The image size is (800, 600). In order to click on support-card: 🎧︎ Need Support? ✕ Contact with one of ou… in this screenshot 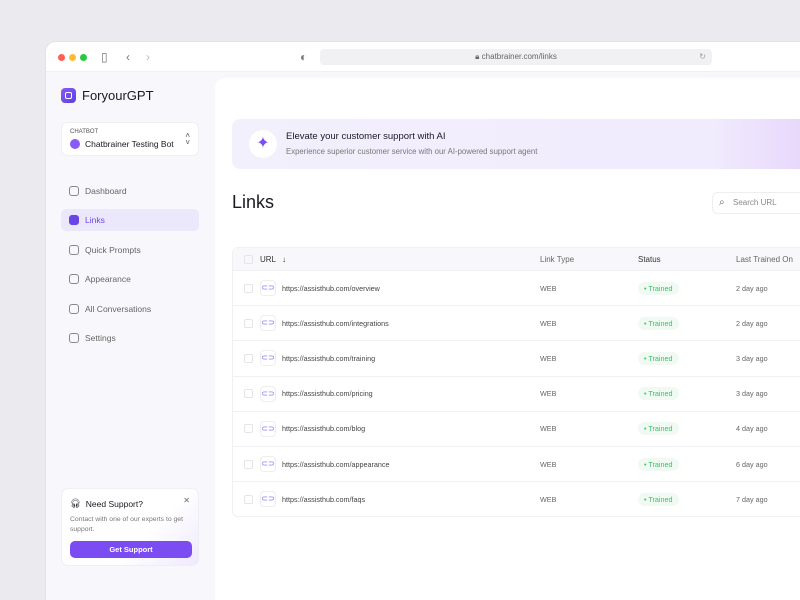, I will do `click(130, 527)`.